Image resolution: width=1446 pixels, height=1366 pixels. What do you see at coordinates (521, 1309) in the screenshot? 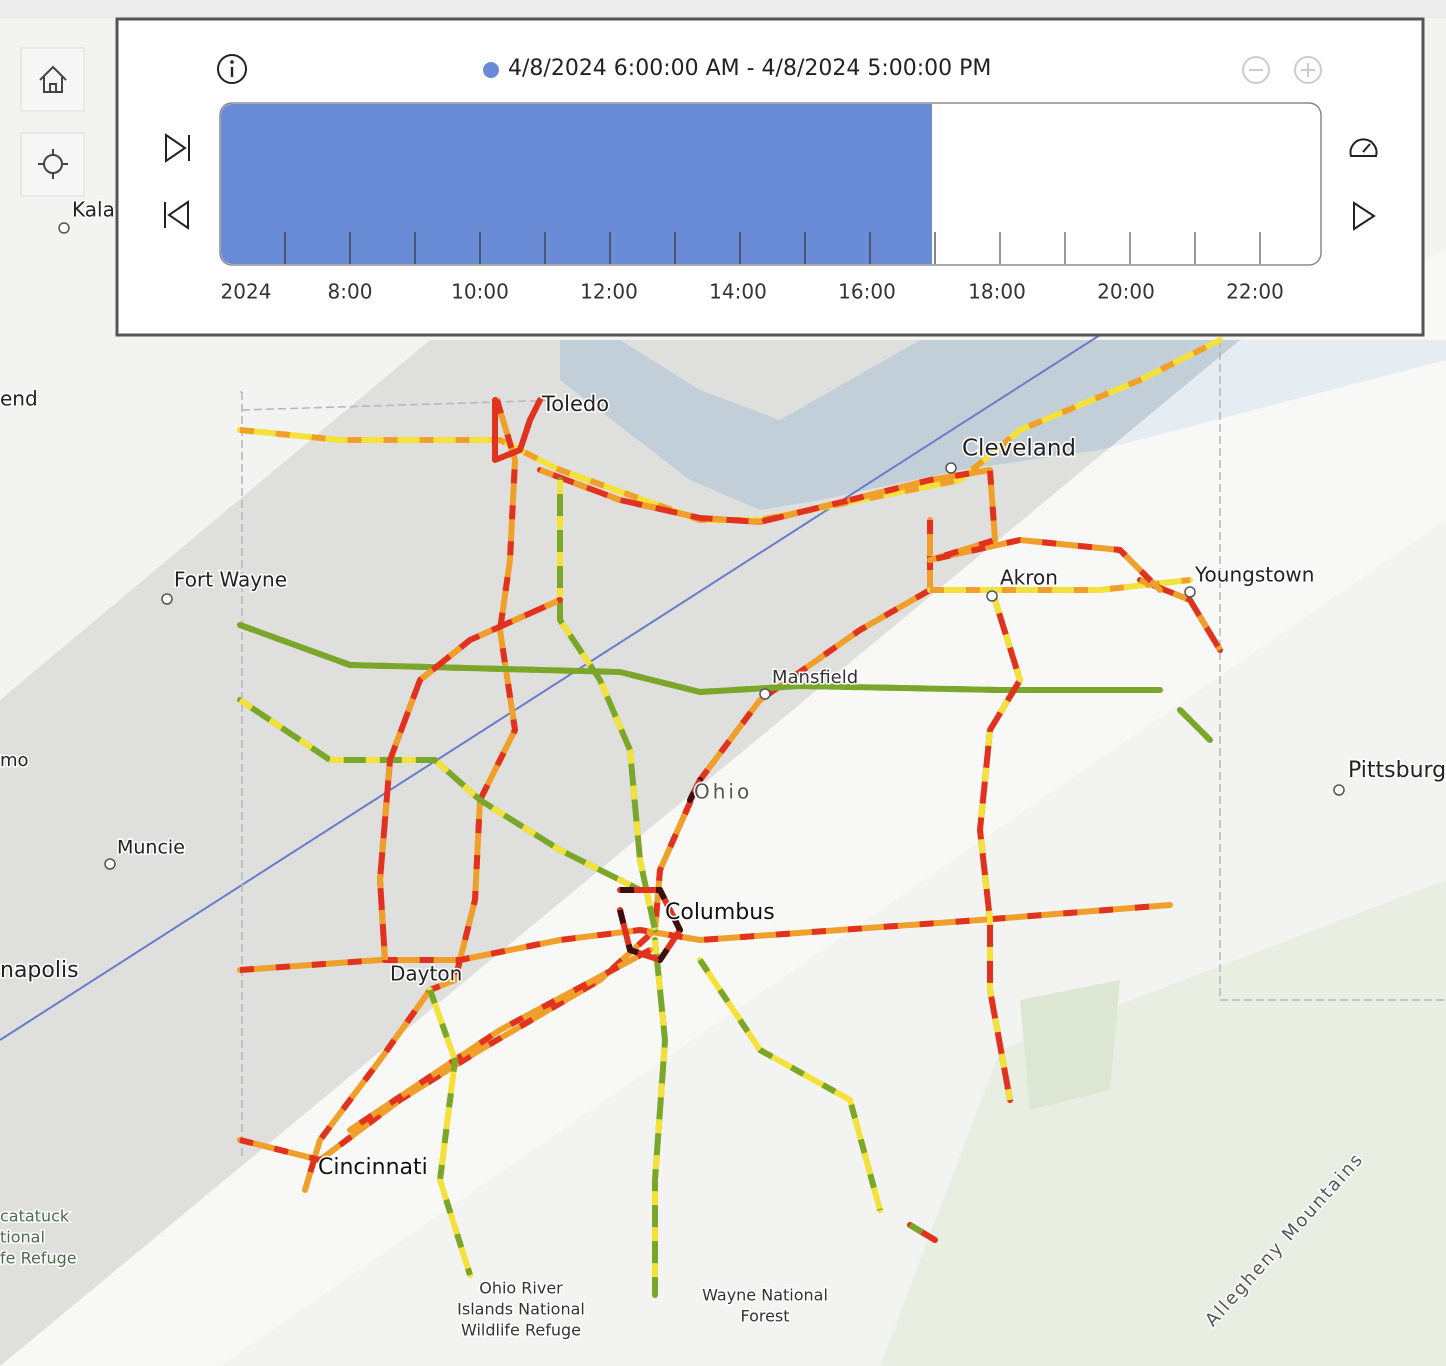
I see `place-label: Islands National` at bounding box center [521, 1309].